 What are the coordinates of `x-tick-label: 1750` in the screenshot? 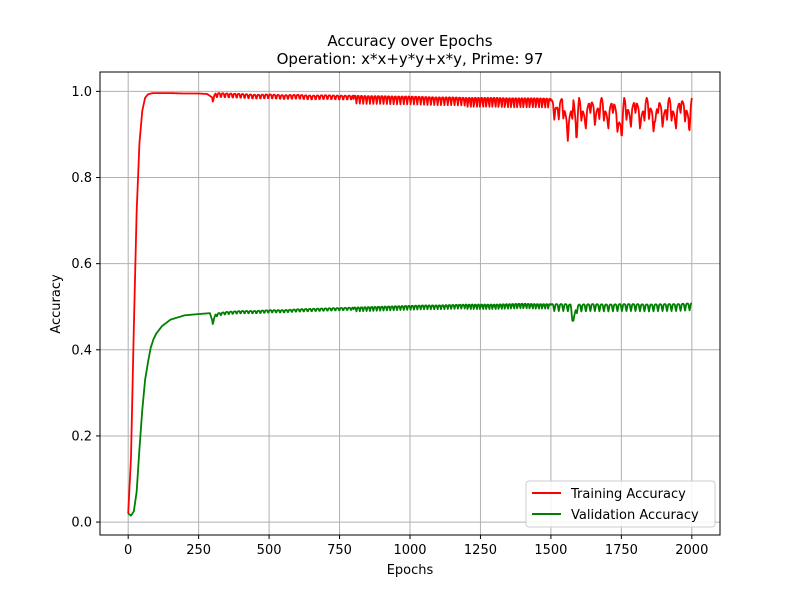 It's located at (621, 550).